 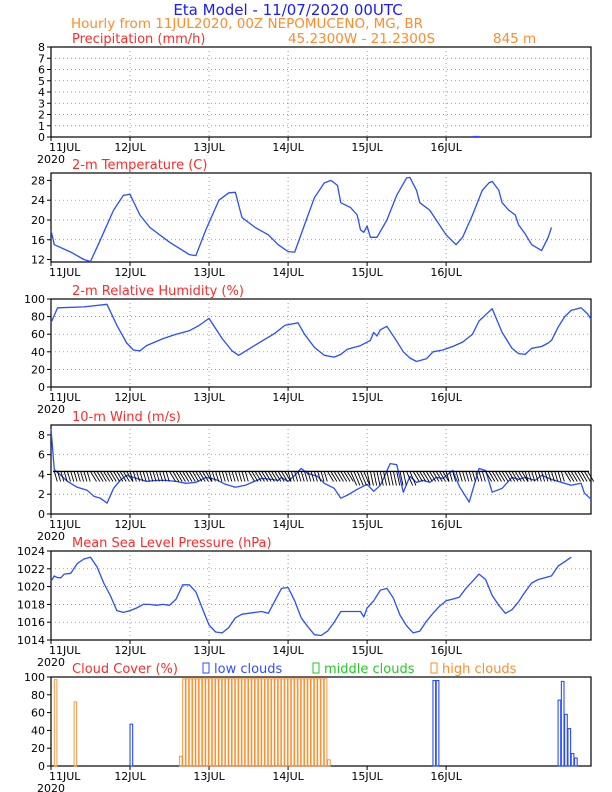 What do you see at coordinates (41, 70) in the screenshot?
I see `y-tick-label: 6` at bounding box center [41, 70].